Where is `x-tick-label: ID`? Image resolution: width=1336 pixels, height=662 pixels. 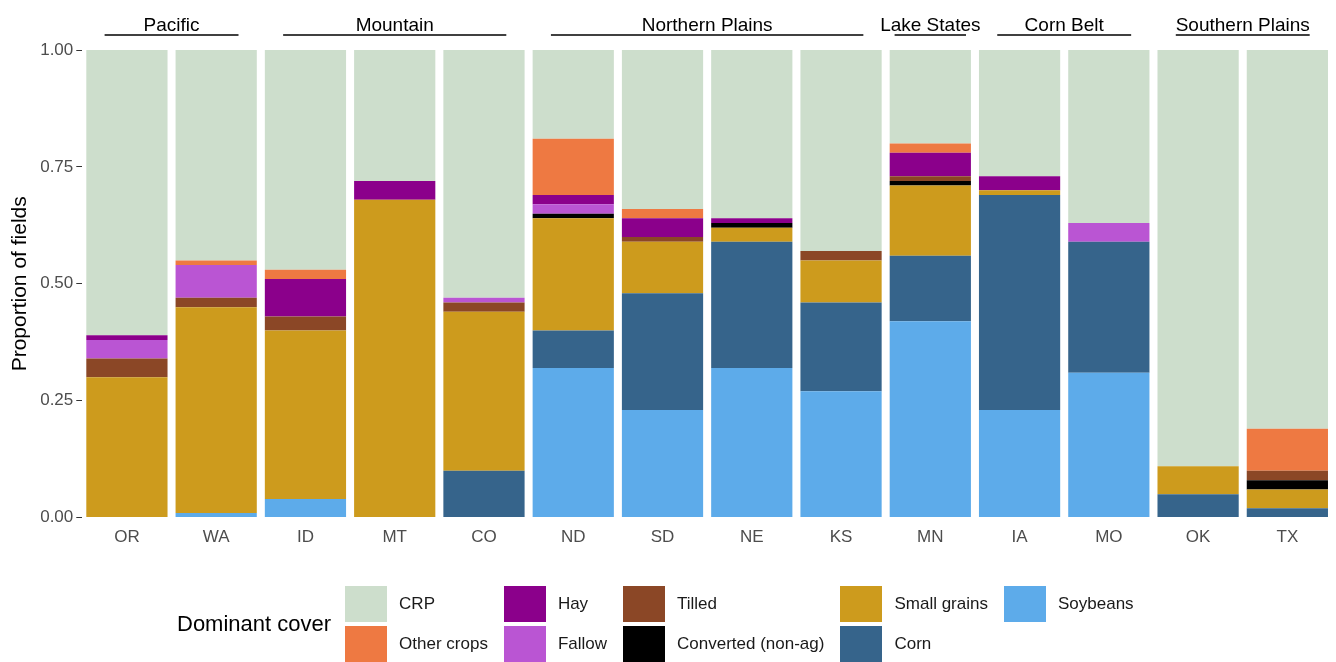
x-tick-label: ID is located at coordinates (305, 537).